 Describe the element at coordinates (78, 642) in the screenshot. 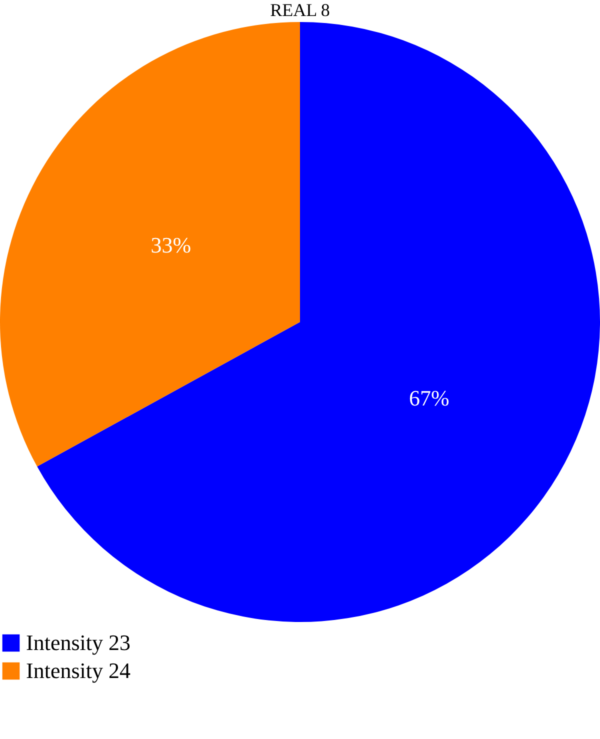

I see `legend-label: Intensity 23` at that location.